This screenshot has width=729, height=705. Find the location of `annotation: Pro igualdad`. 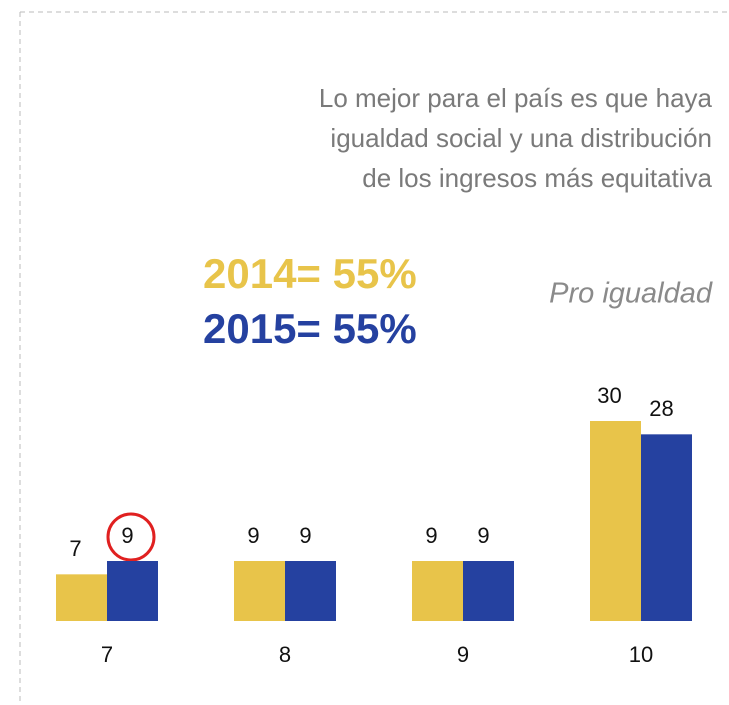

annotation: Pro igualdad is located at coordinates (631, 294).